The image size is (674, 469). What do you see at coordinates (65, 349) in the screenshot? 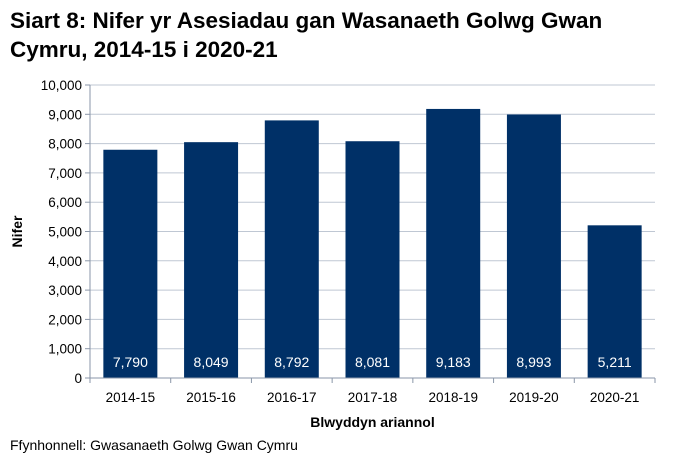
I see `y-tick-label: 1,000` at bounding box center [65, 349].